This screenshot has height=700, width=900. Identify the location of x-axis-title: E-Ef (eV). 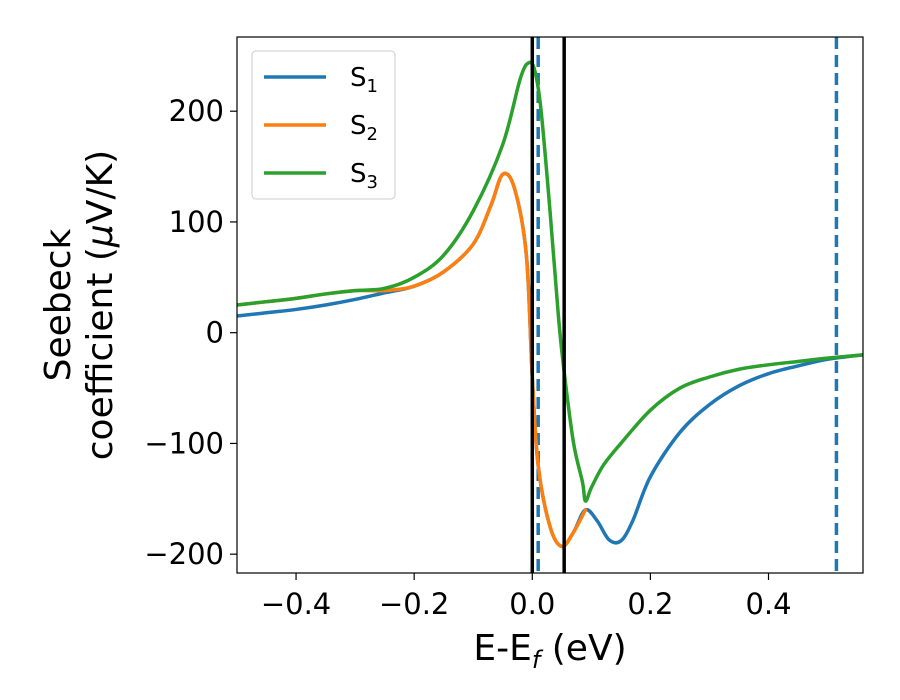
(549, 651).